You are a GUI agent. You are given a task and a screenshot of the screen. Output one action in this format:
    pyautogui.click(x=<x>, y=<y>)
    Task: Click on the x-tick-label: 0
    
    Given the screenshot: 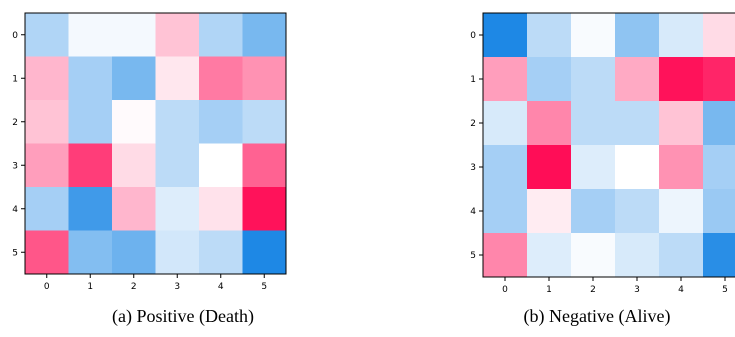 What is the action you would take?
    pyautogui.click(x=47, y=287)
    